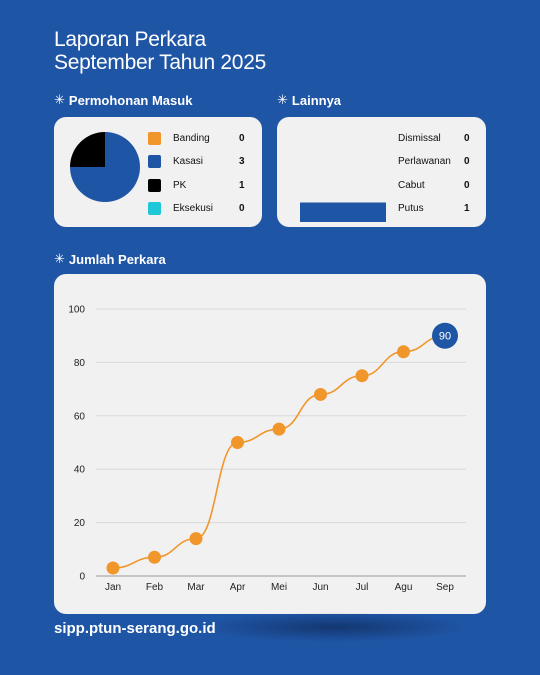  What do you see at coordinates (76, 310) in the screenshot?
I see `y-tick-label: 100` at bounding box center [76, 310].